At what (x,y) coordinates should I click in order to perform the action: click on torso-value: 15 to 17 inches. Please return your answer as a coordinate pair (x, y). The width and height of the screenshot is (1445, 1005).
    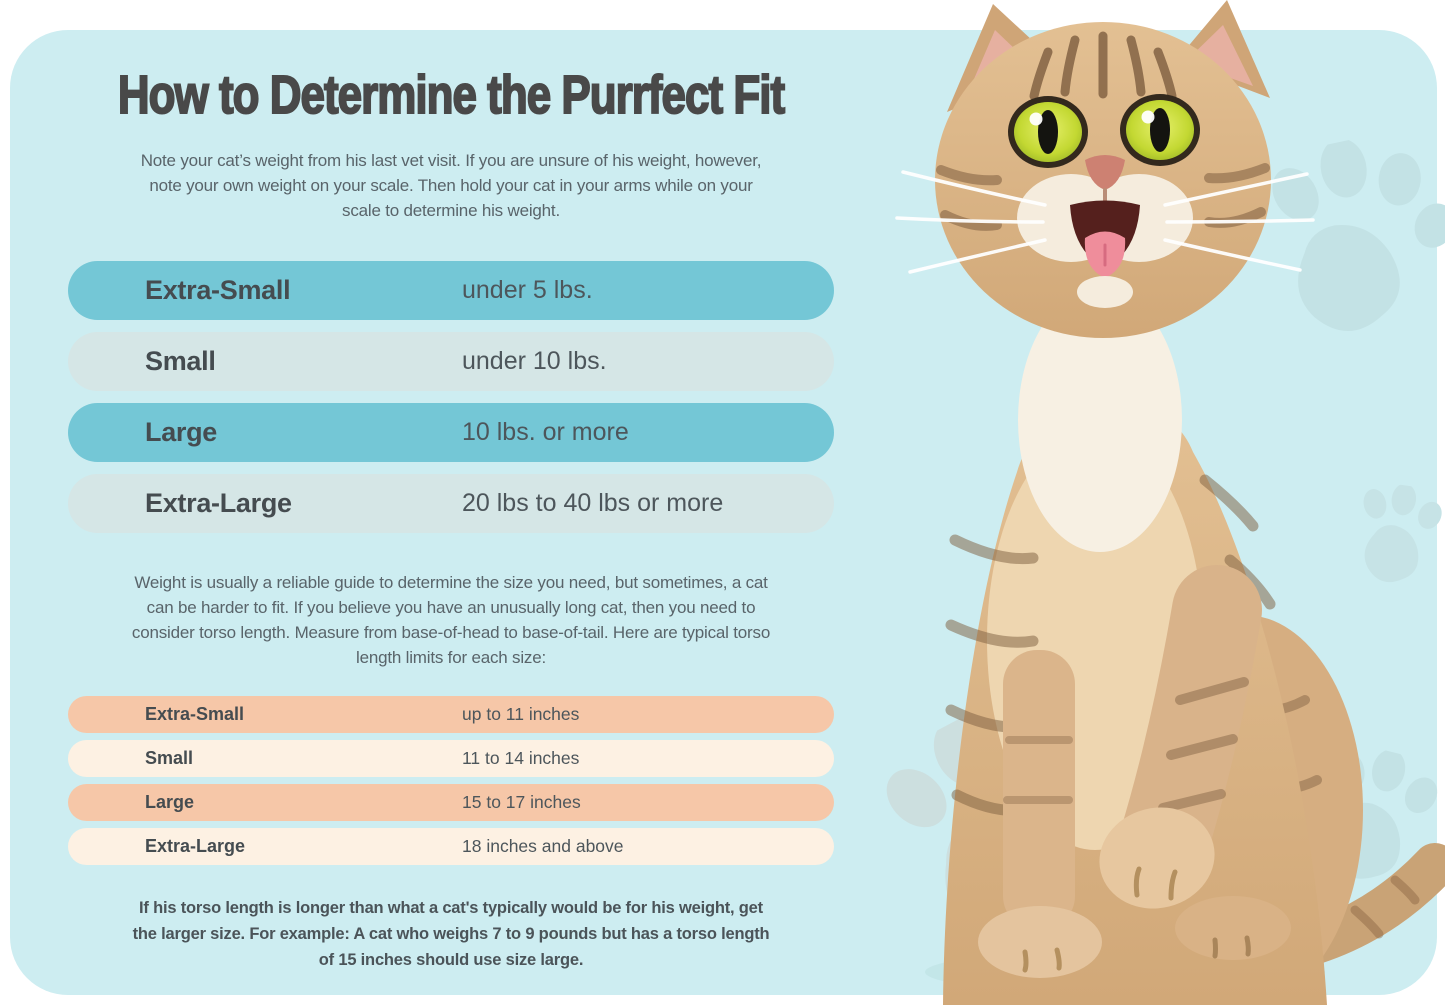
    Looking at the image, I should click on (521, 802).